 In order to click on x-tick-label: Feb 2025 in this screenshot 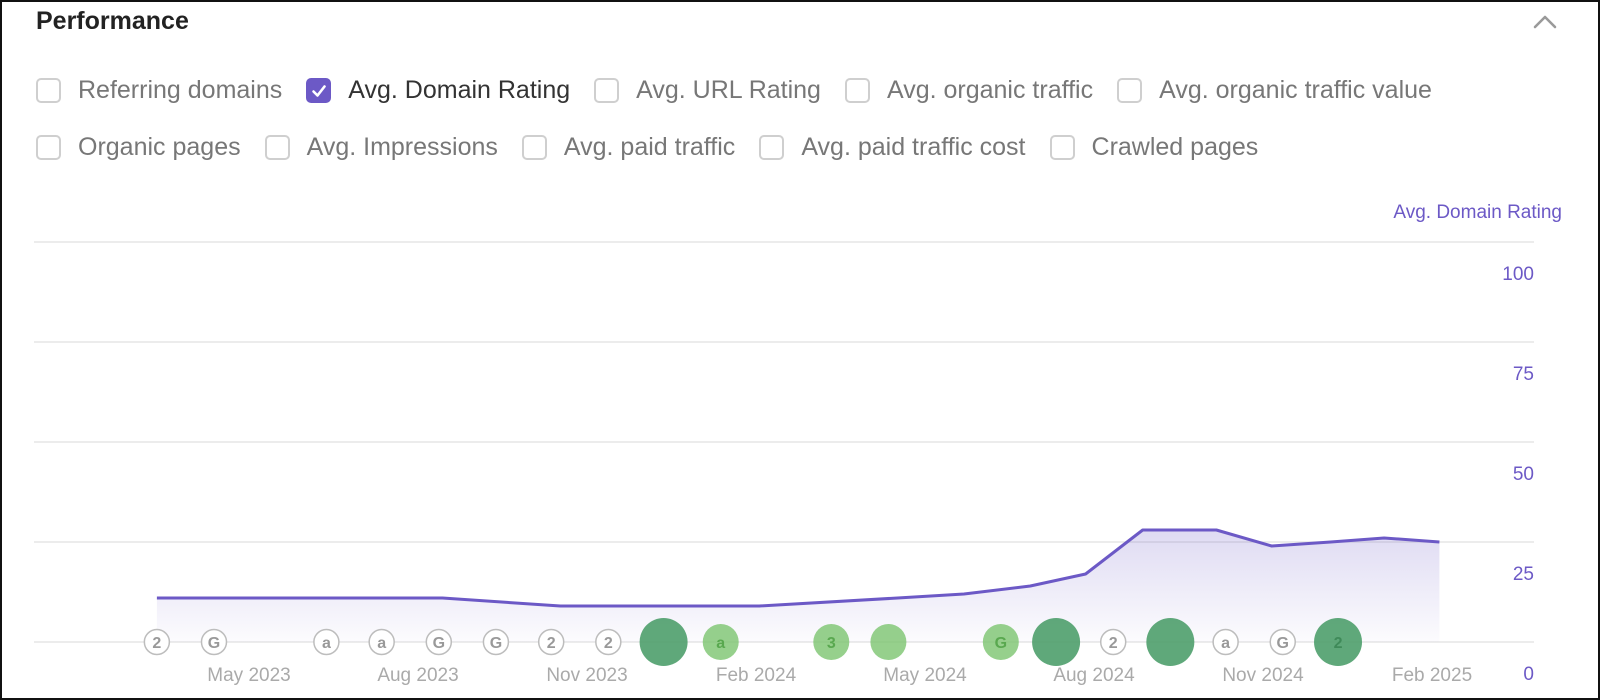, I will do `click(1432, 675)`.